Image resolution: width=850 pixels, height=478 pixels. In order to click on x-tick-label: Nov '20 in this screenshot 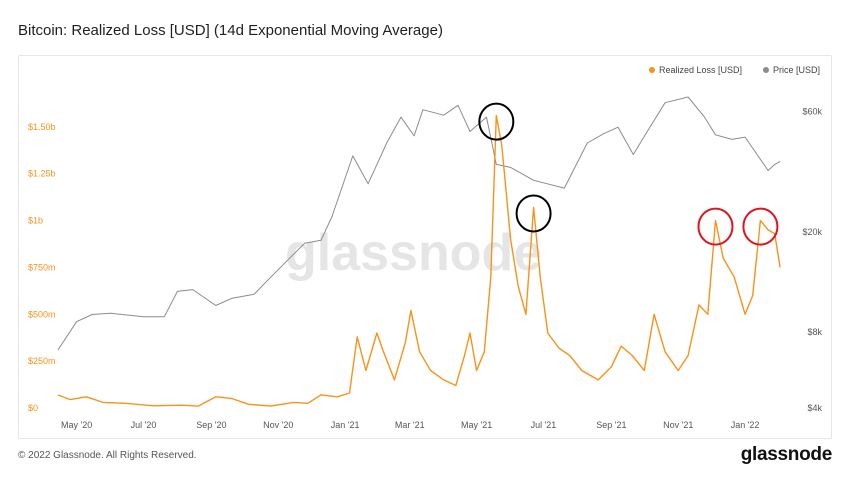, I will do `click(278, 425)`.